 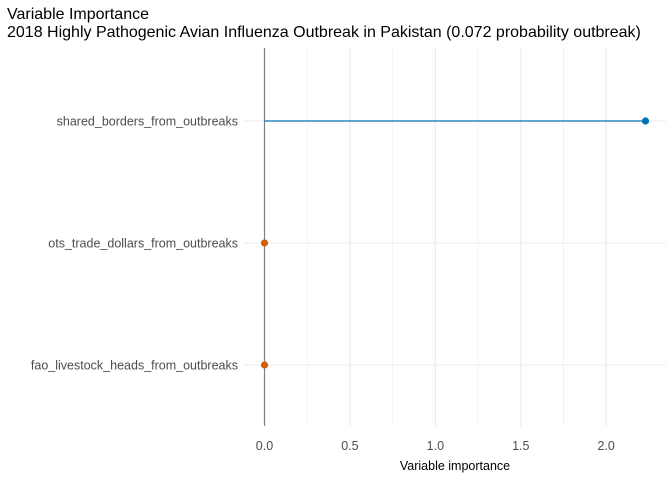 What do you see at coordinates (264, 446) in the screenshot?
I see `x-tick-label: 0.0` at bounding box center [264, 446].